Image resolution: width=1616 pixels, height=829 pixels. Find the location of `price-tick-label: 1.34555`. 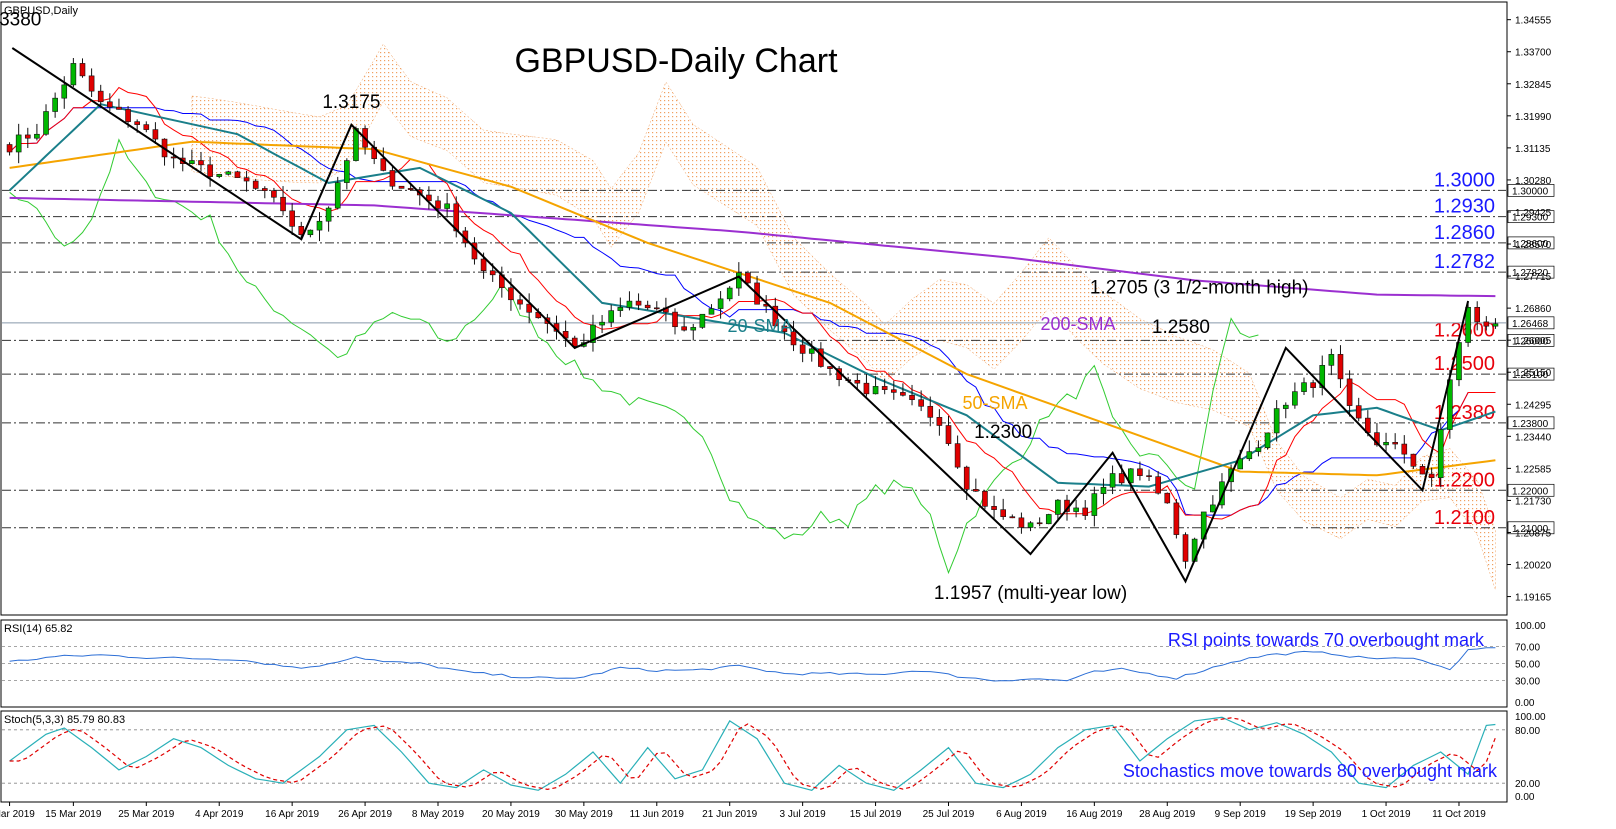

price-tick-label: 1.34555 is located at coordinates (1533, 21).